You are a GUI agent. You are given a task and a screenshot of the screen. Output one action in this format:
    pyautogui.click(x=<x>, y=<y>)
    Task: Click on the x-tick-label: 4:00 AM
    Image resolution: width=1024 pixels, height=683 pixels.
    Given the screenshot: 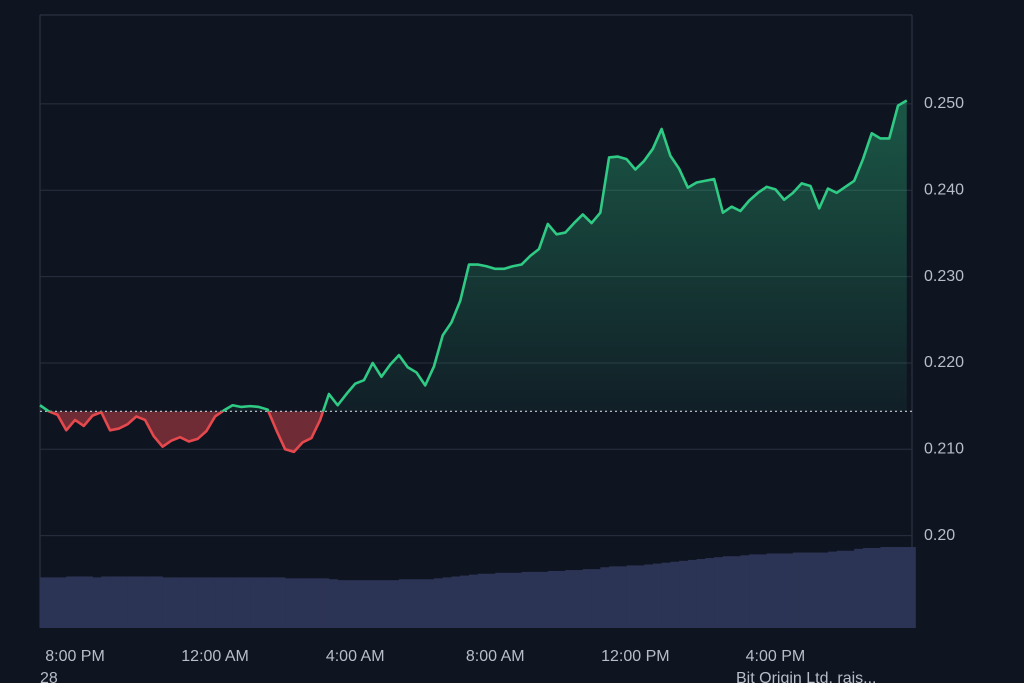 What is the action you would take?
    pyautogui.click(x=355, y=656)
    